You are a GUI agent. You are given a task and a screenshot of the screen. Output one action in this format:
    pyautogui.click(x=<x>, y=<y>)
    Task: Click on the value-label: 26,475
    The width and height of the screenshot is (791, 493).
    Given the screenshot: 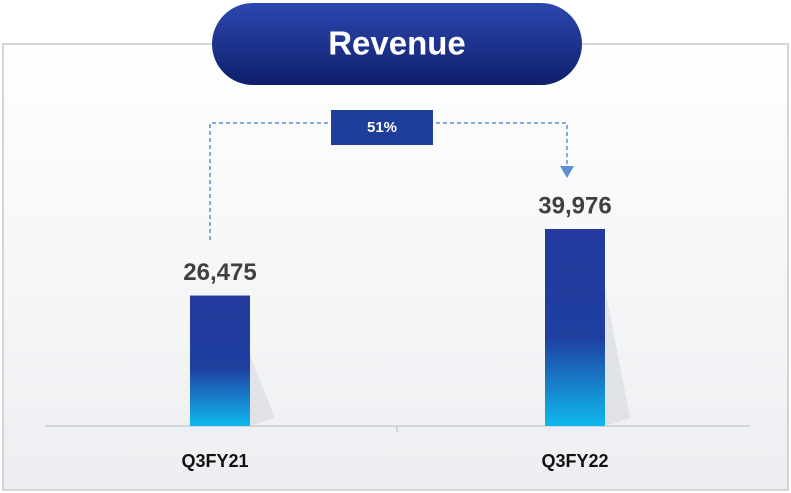 What is the action you would take?
    pyautogui.click(x=219, y=272)
    